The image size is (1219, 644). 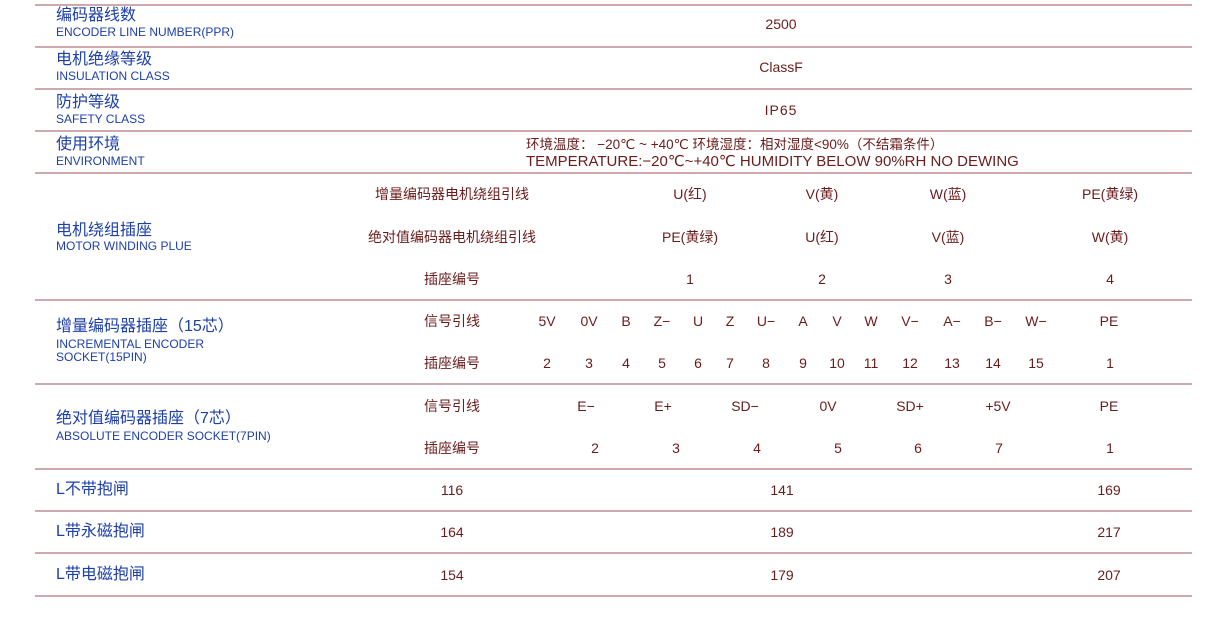 I want to click on environment-label-zh: 使用环境, so click(x=88, y=144).